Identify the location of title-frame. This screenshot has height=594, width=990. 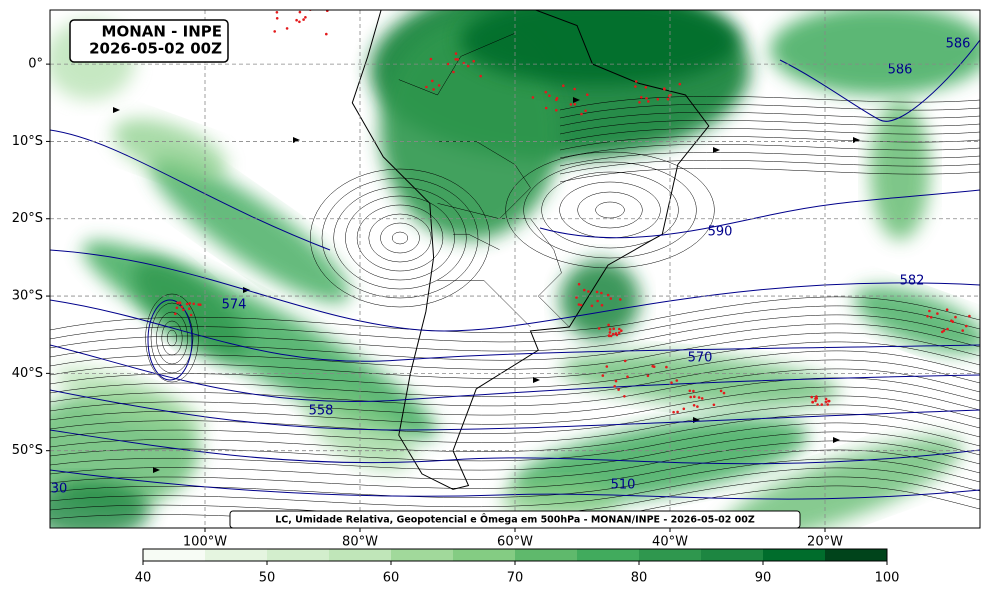
(149, 41).